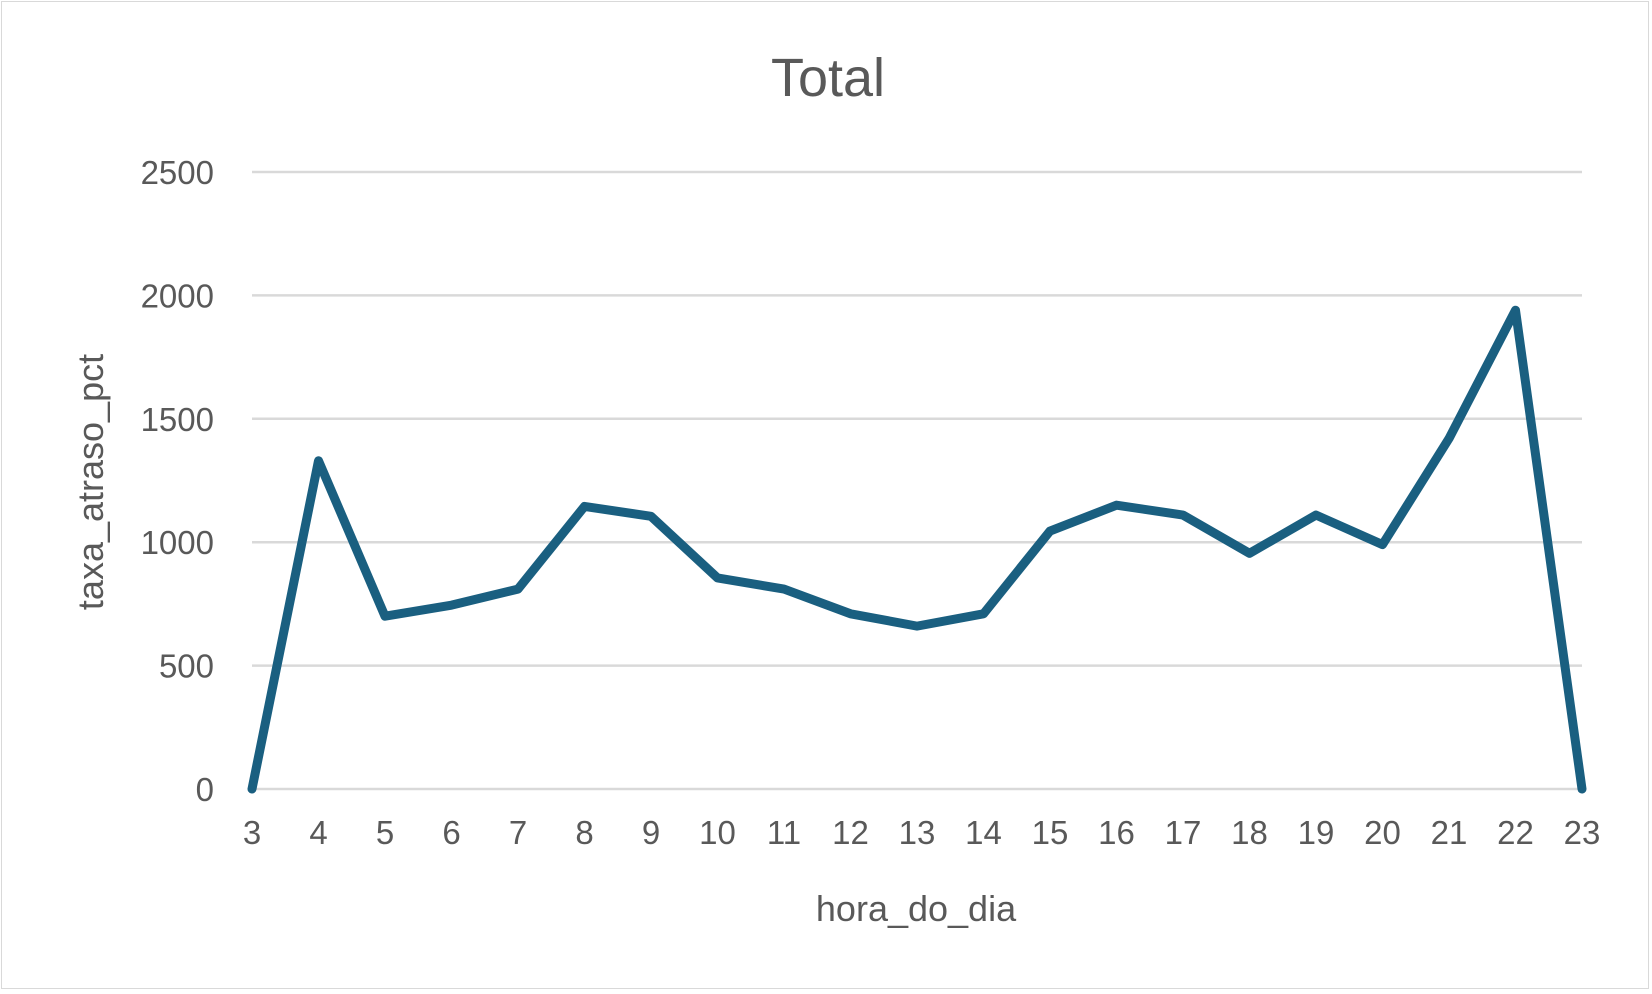 This screenshot has width=1652, height=994. Describe the element at coordinates (1050, 832) in the screenshot. I see `x-tick-label: 15` at that location.